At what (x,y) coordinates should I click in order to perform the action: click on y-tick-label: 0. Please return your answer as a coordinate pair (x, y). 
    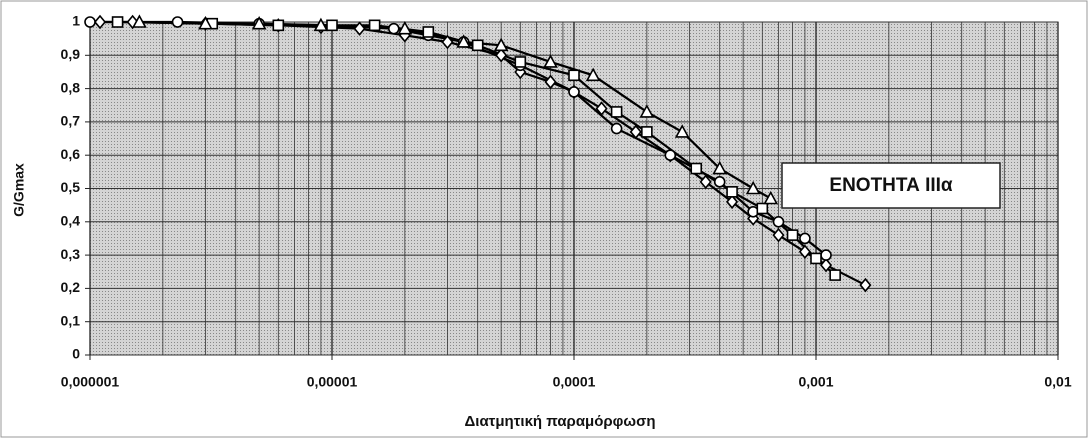
    Looking at the image, I should click on (76, 354).